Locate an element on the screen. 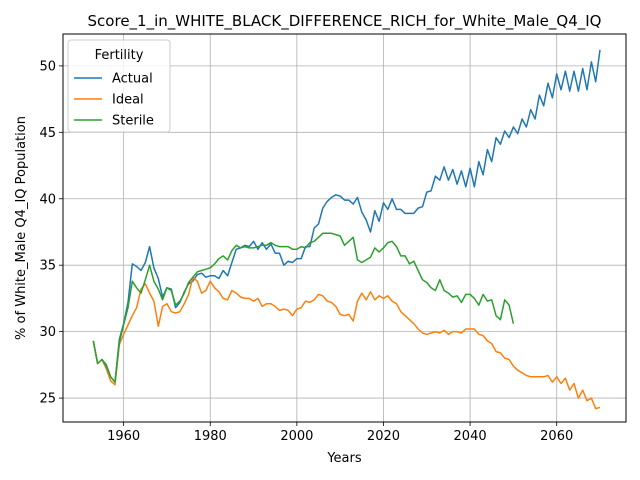 The width and height of the screenshot is (640, 480). x-tick-label: 2060 is located at coordinates (556, 436).